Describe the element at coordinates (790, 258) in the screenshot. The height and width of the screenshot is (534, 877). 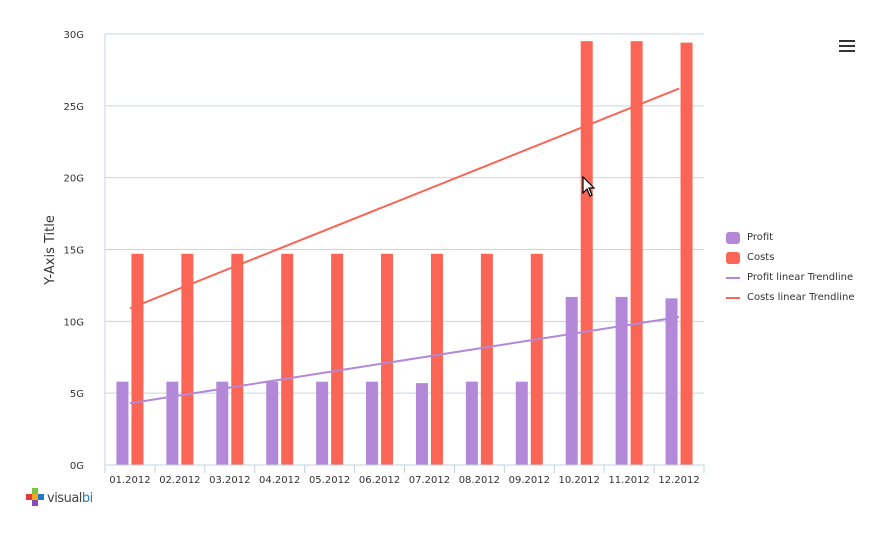
I see `legend-item-costs: Costs` at that location.